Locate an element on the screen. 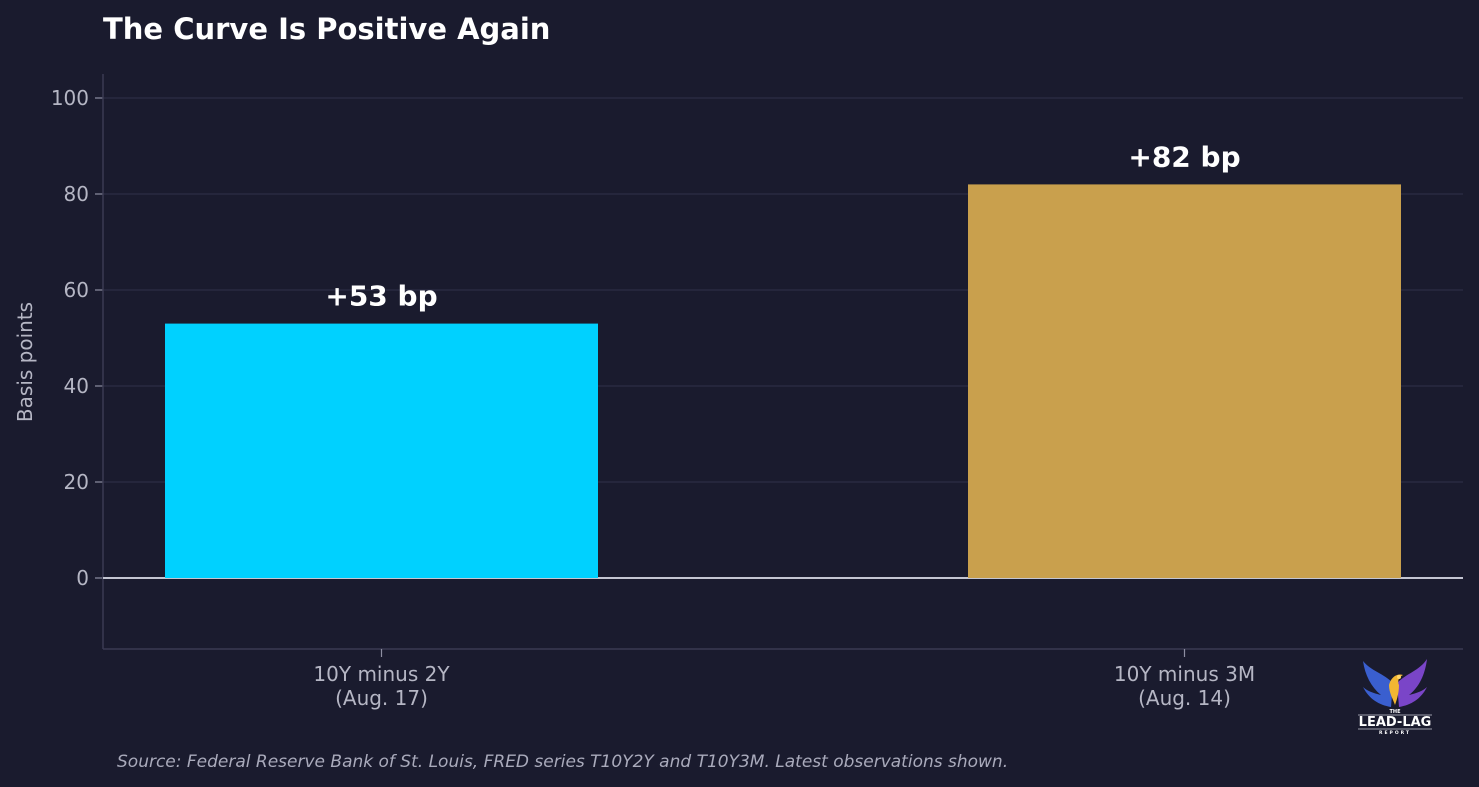 Image resolution: width=1479 pixels, height=787 pixels. y-axis-label: Basis points is located at coordinates (25, 362).